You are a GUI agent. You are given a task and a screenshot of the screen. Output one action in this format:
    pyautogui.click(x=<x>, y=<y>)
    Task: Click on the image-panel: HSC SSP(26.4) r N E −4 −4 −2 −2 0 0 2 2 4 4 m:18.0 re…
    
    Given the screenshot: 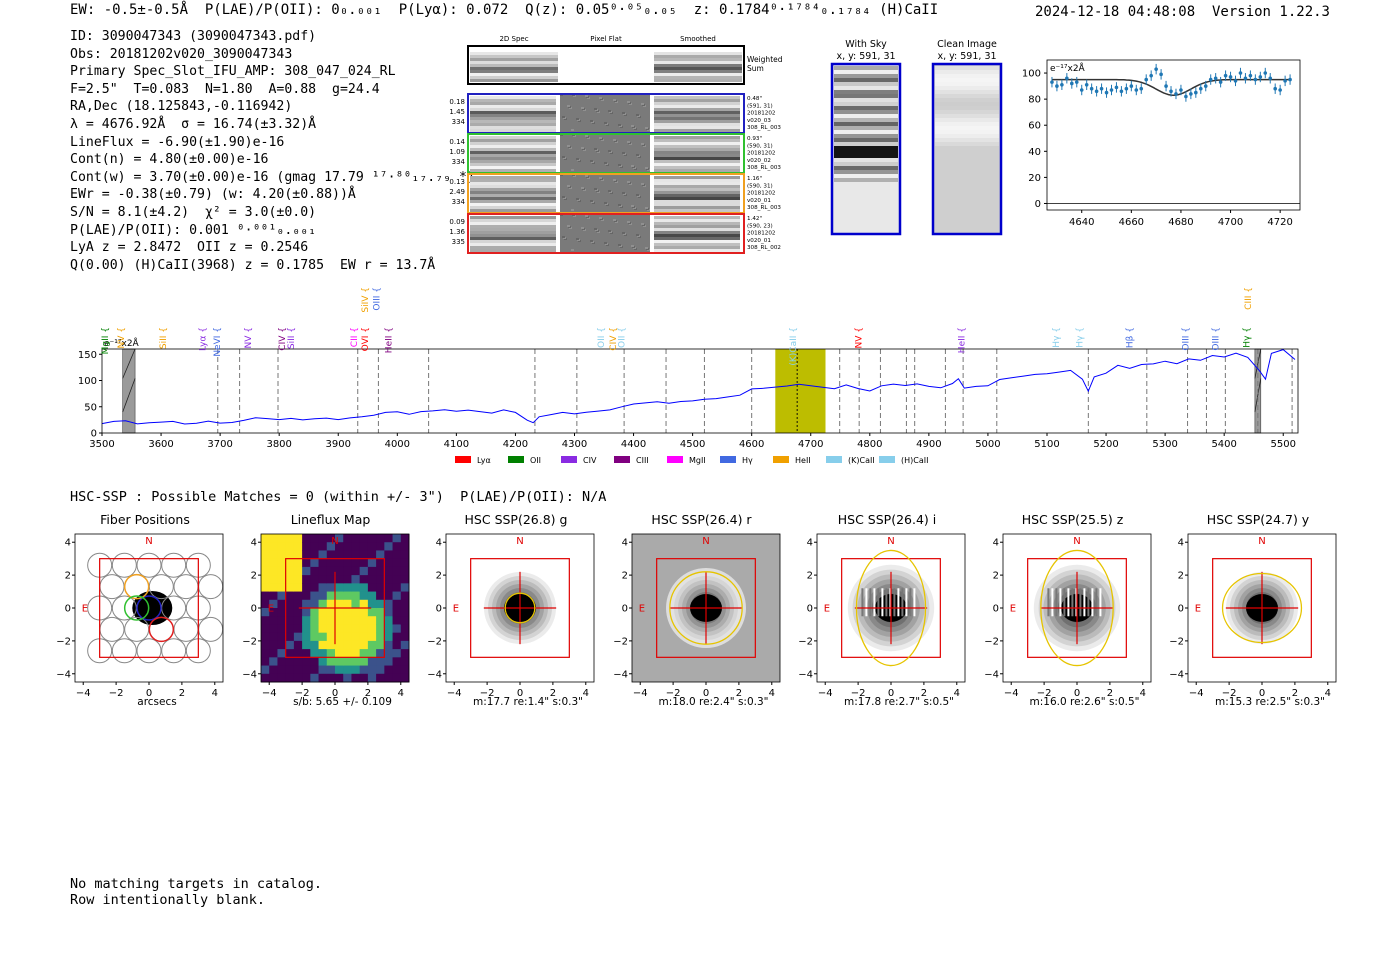 What is the action you would take?
    pyautogui.click(x=702, y=612)
    